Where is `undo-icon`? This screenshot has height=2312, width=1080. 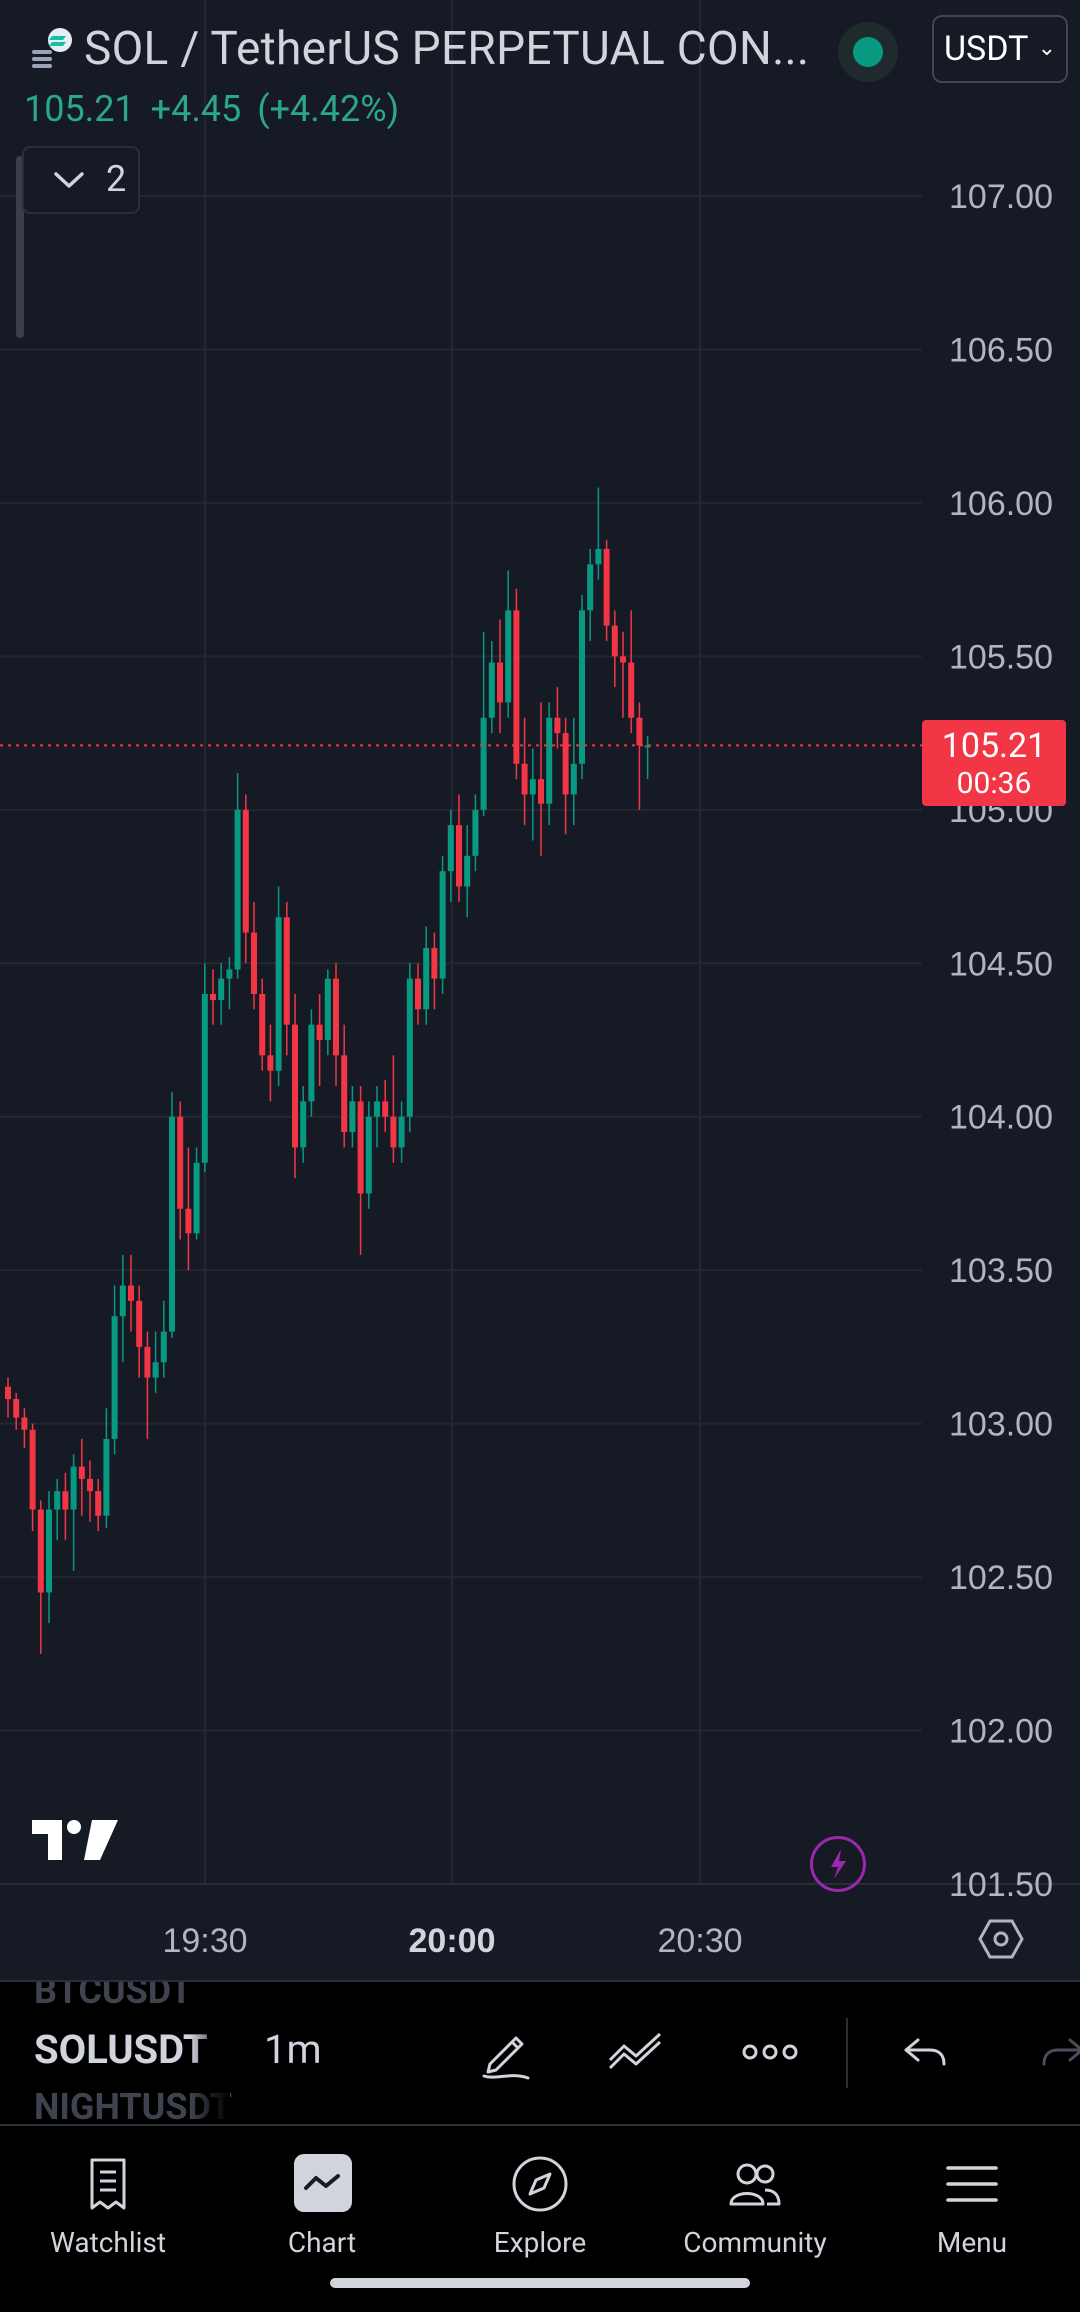 undo-icon is located at coordinates (926, 2052).